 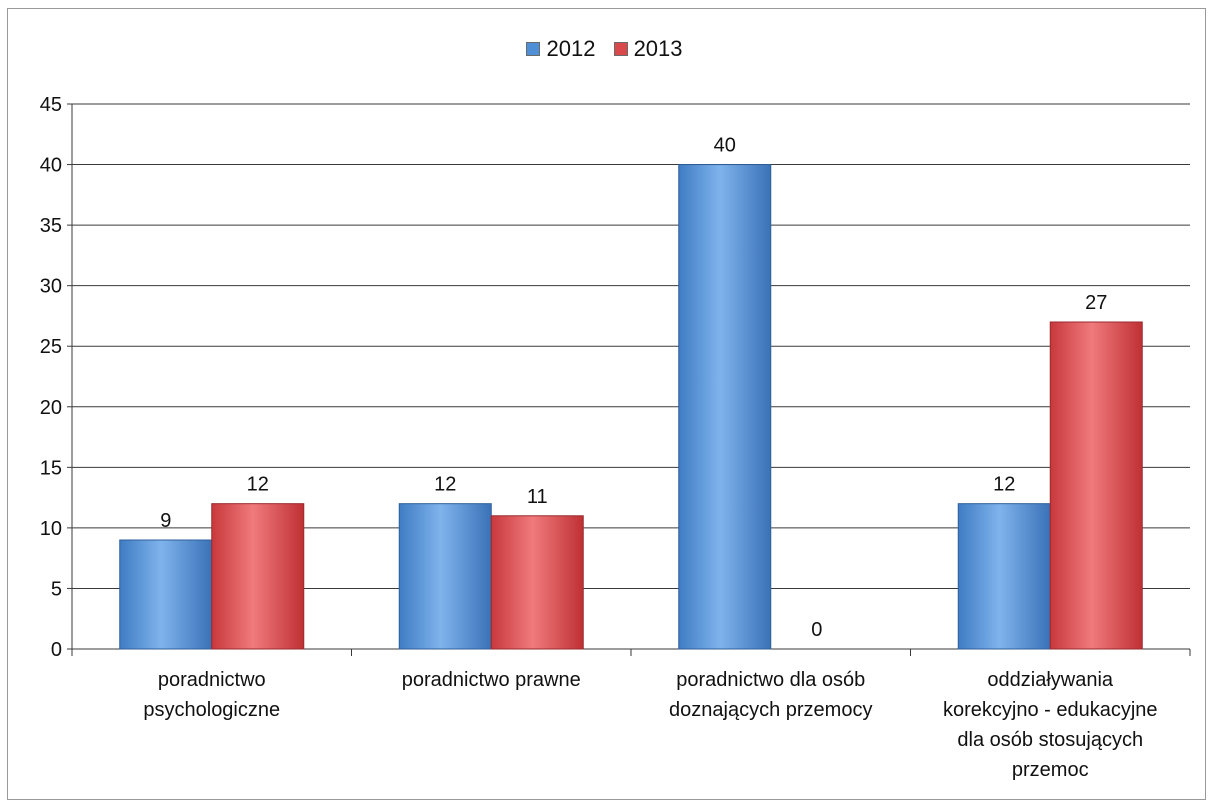 What do you see at coordinates (491, 680) in the screenshot?
I see `x-category-label-1-line-0: poradnictwo prawne` at bounding box center [491, 680].